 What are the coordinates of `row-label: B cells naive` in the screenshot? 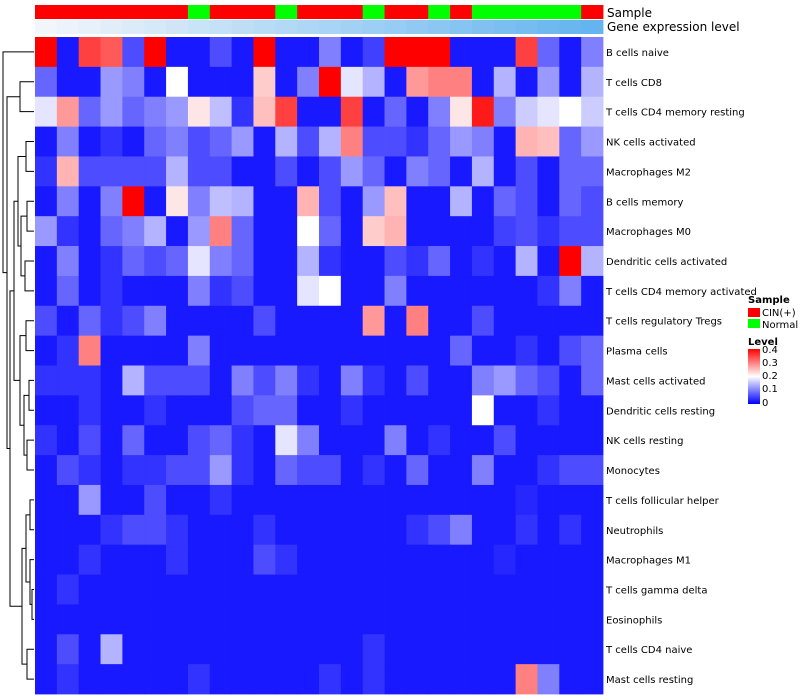 It's located at (637, 53).